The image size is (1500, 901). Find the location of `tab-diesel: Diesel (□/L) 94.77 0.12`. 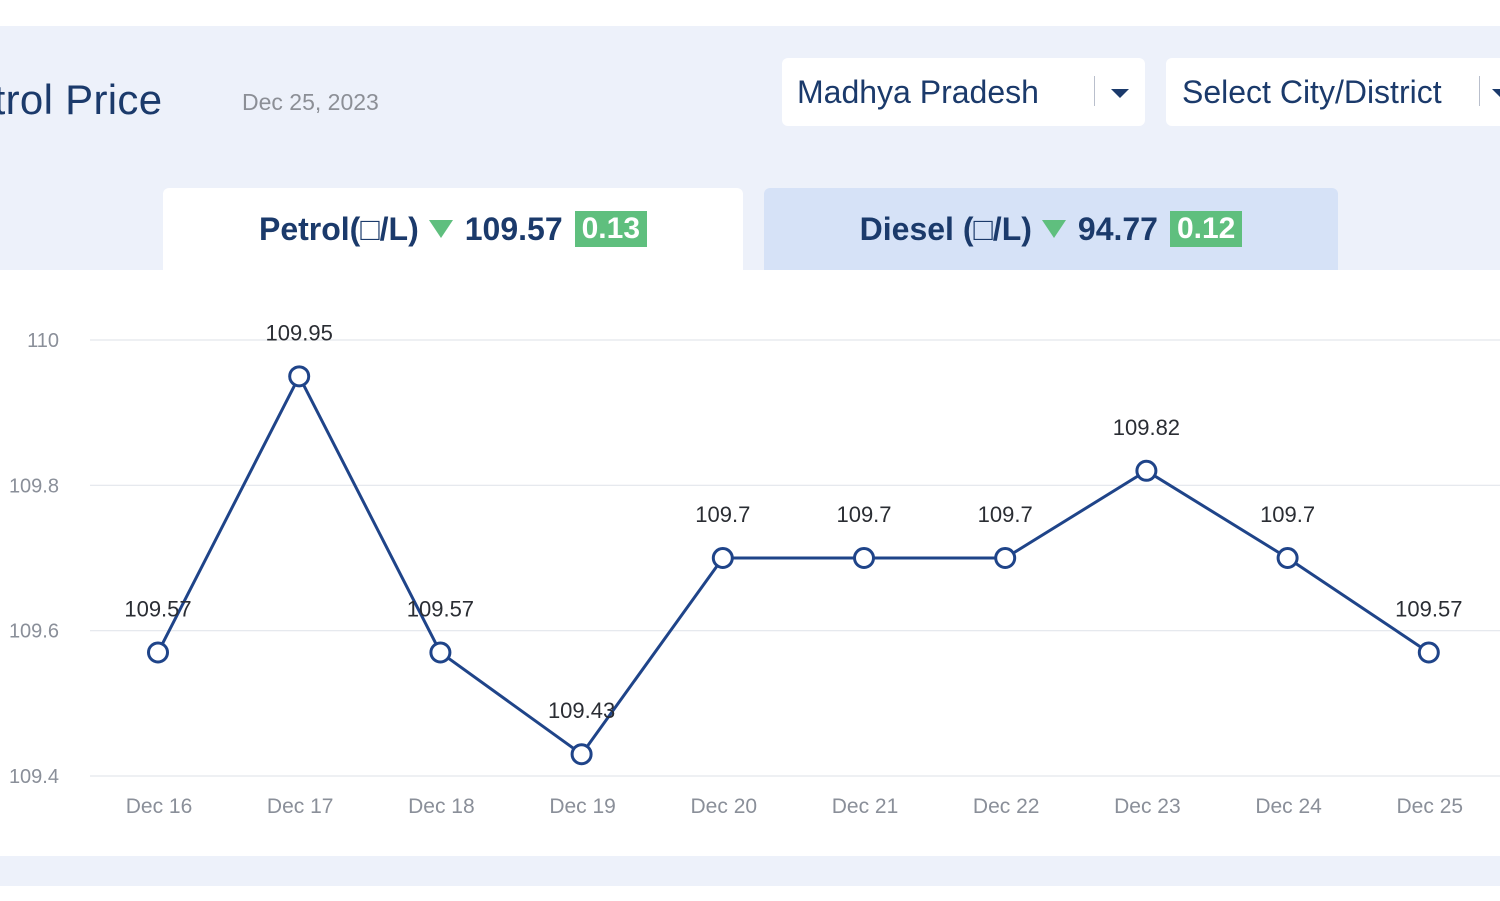

tab-diesel: Diesel (□/L) 94.77 0.12 is located at coordinates (1051, 229).